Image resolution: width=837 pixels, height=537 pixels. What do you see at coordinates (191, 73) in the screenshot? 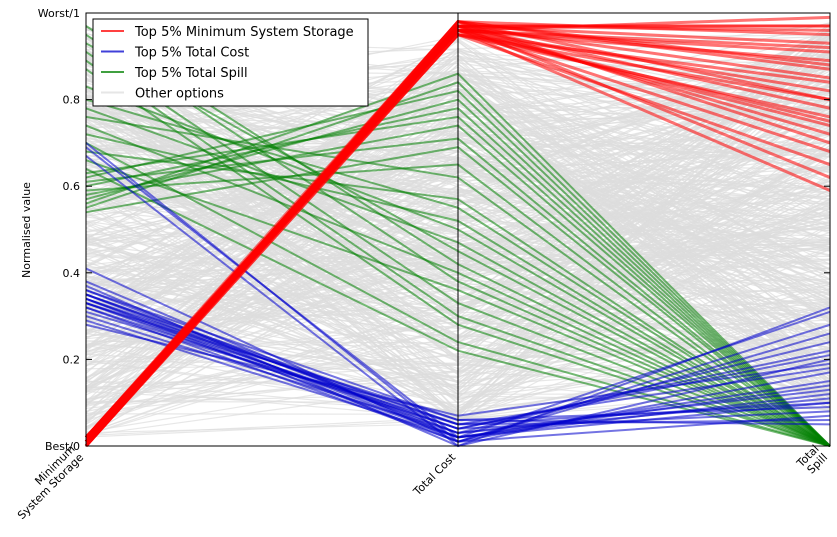
I see `legend-label: Top 5% Total Spill` at bounding box center [191, 73].